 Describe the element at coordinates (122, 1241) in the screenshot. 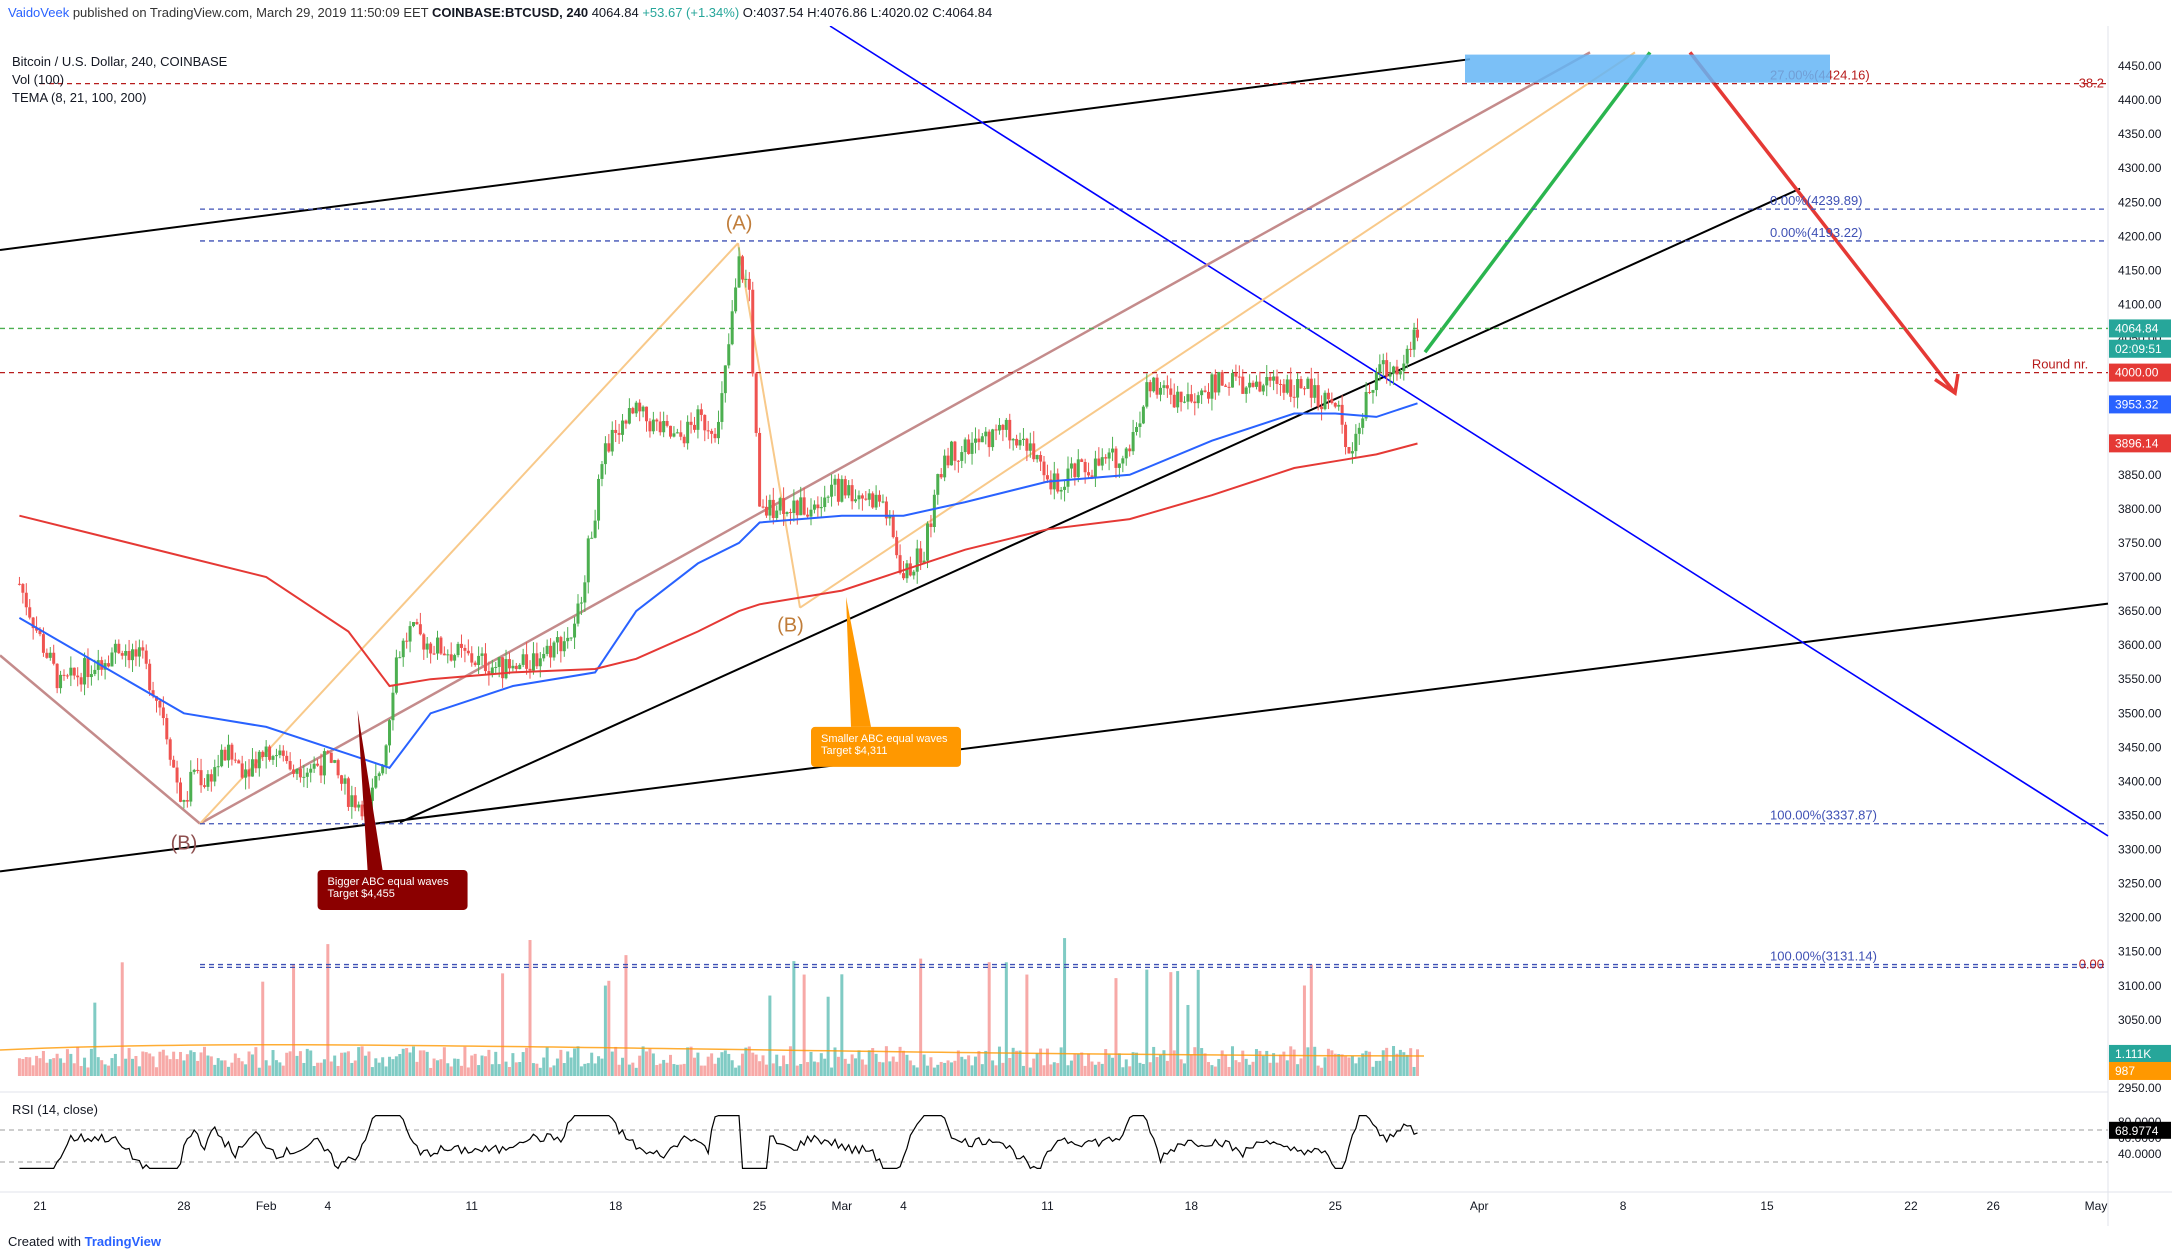

I see `tradingview-logo: TradingView` at that location.